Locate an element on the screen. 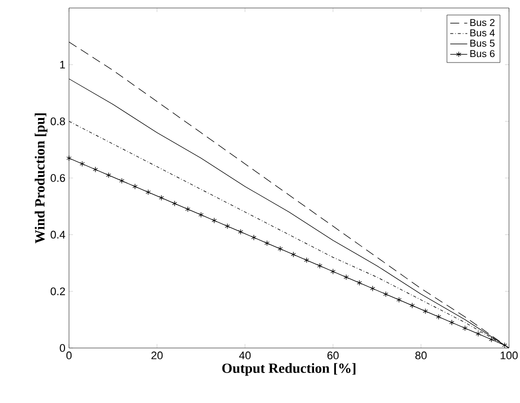 This screenshot has height=403, width=520. y-tick-label: 0.2 is located at coordinates (57, 291).